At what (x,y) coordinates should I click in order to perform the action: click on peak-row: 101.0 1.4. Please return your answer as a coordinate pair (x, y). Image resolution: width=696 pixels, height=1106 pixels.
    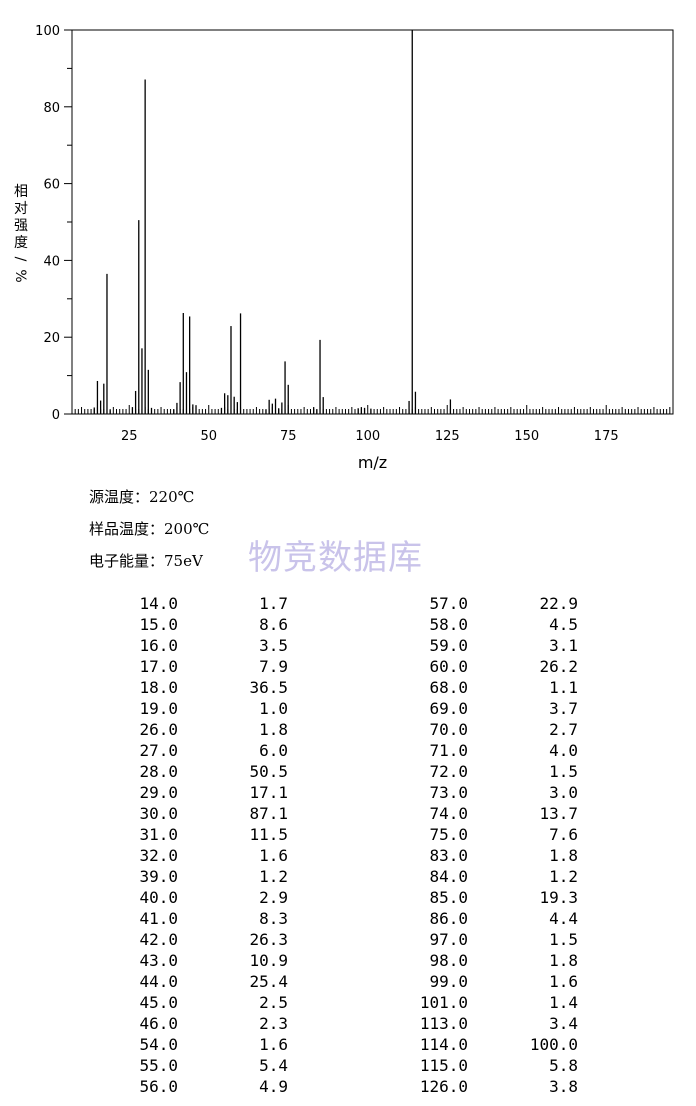
    Looking at the image, I should click on (484, 1002).